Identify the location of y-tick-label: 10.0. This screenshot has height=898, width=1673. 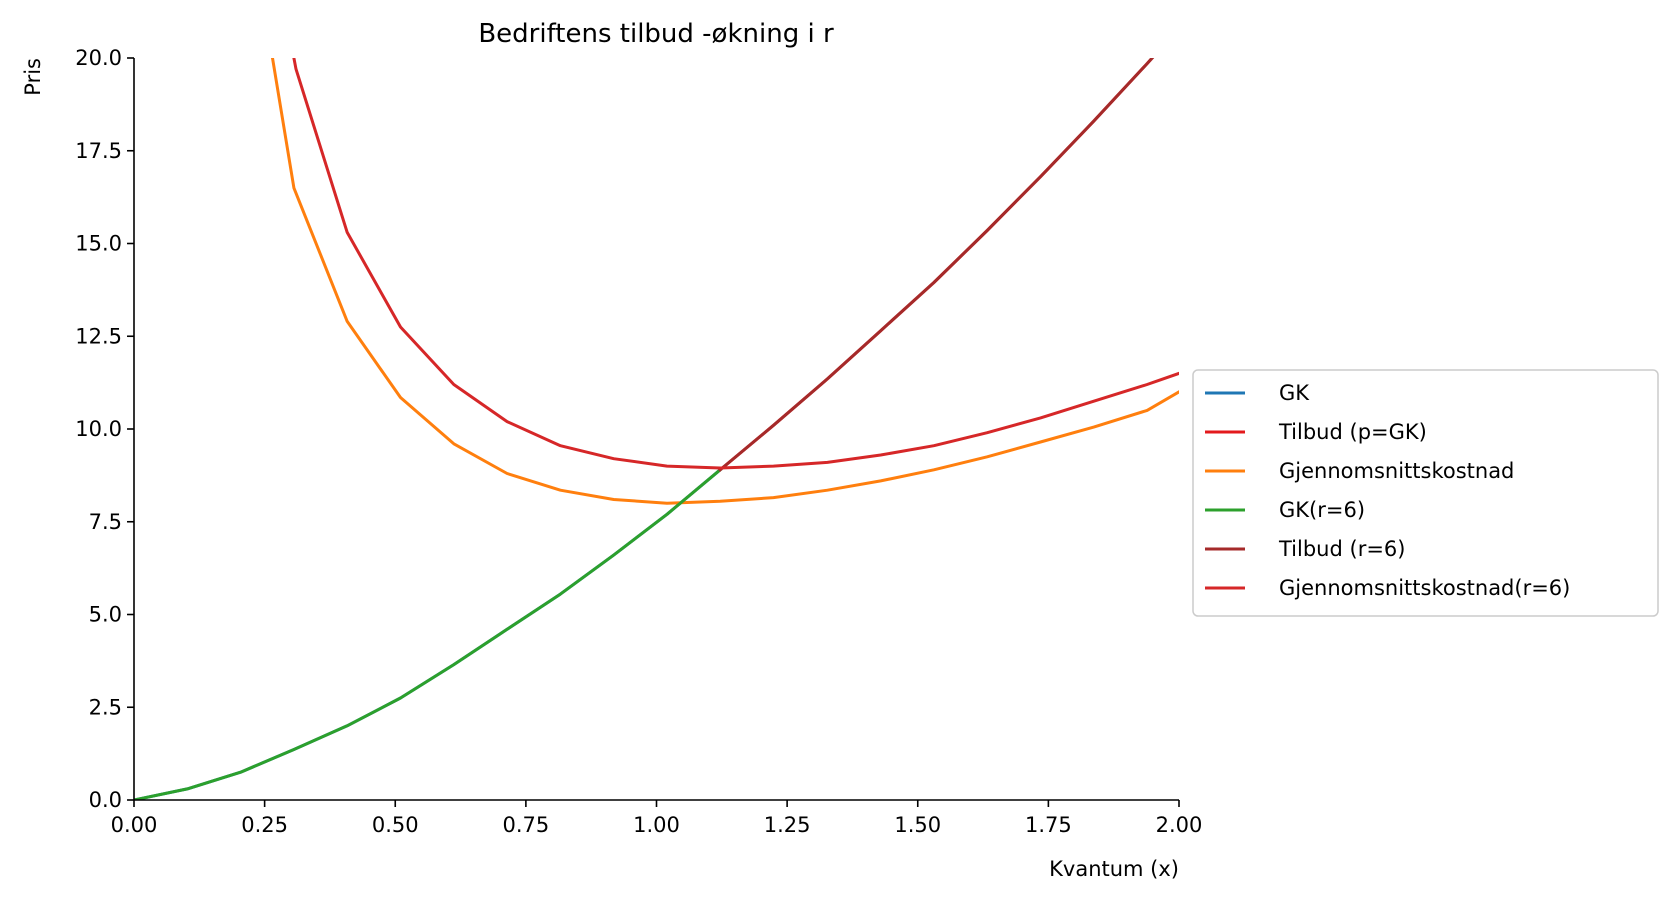
(98, 429).